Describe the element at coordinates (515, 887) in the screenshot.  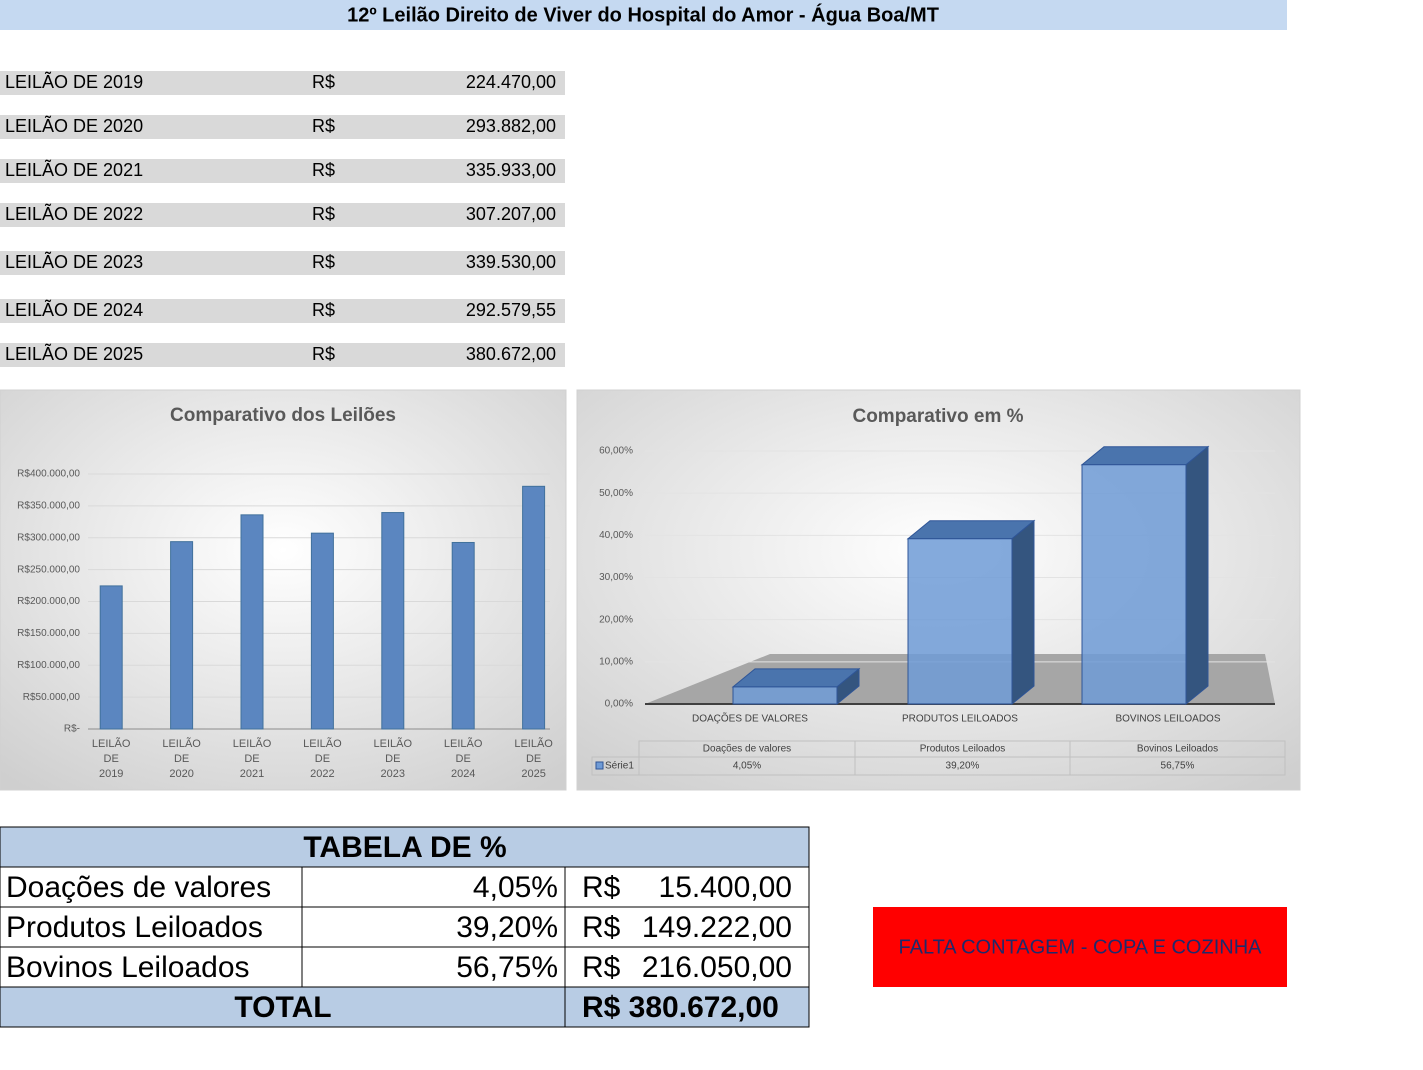
I see `row-percent: 4,05%` at that location.